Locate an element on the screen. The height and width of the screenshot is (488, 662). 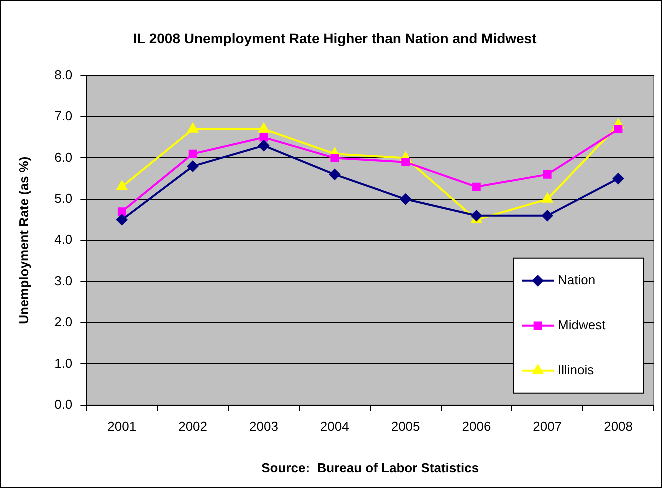
legend-label: Nation is located at coordinates (577, 280).